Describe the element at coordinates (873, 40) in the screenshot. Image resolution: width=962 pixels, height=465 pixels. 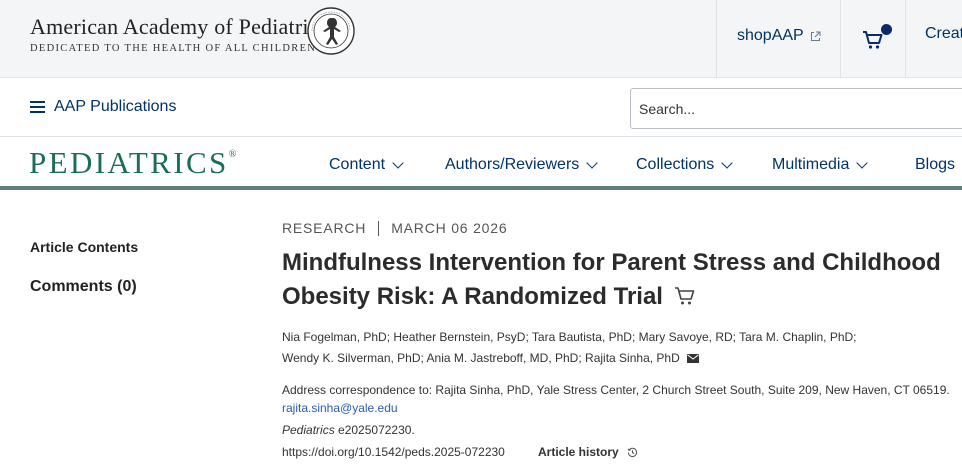
I see `cart-icon` at that location.